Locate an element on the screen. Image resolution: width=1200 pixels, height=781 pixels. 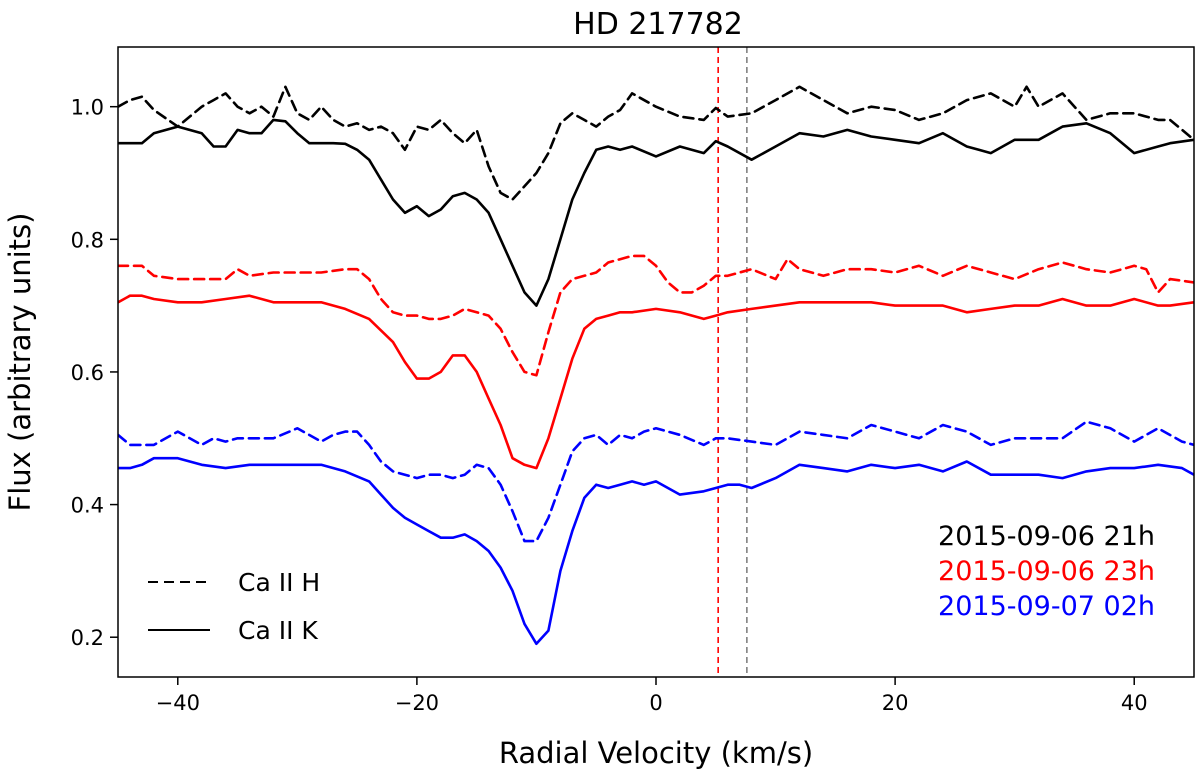
x-tick-label: −40 is located at coordinates (178, 703).